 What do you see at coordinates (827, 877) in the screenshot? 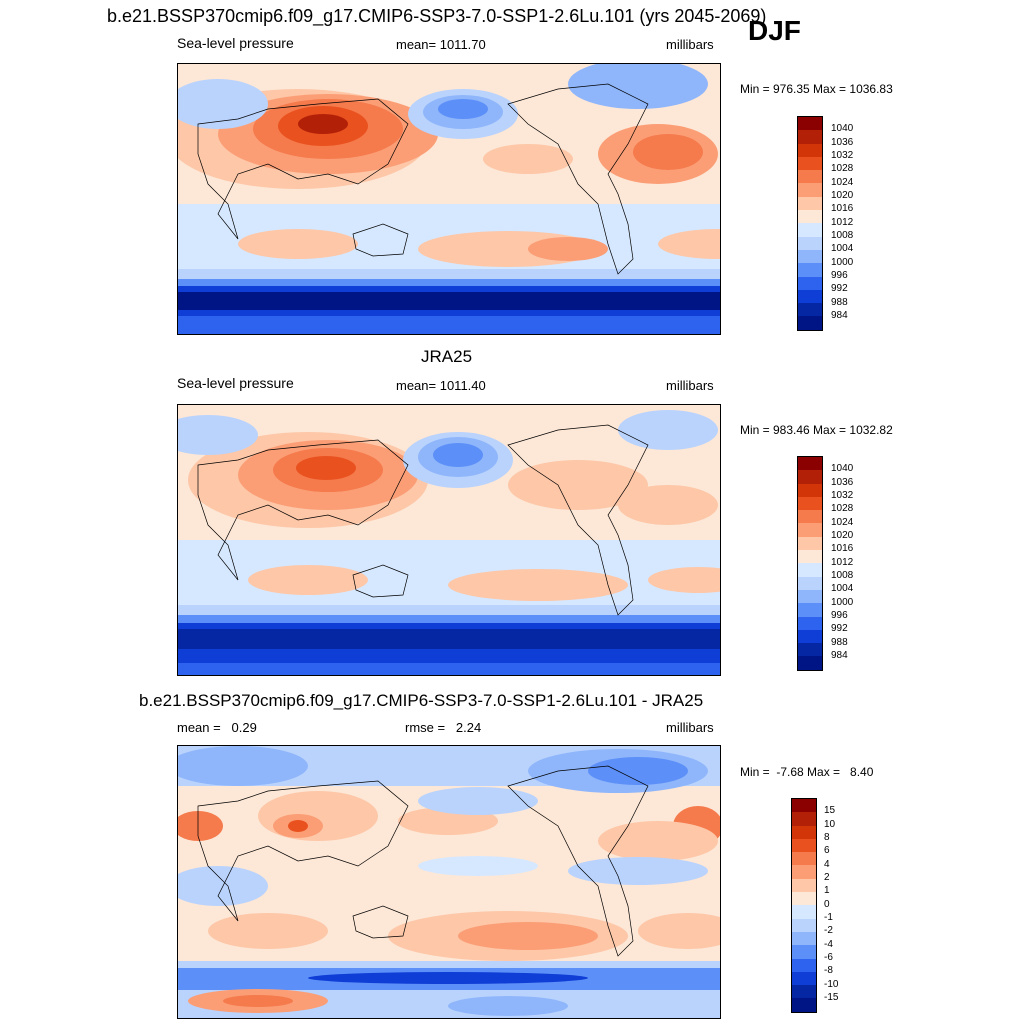
I see `colorbar-tick: 2` at bounding box center [827, 877].